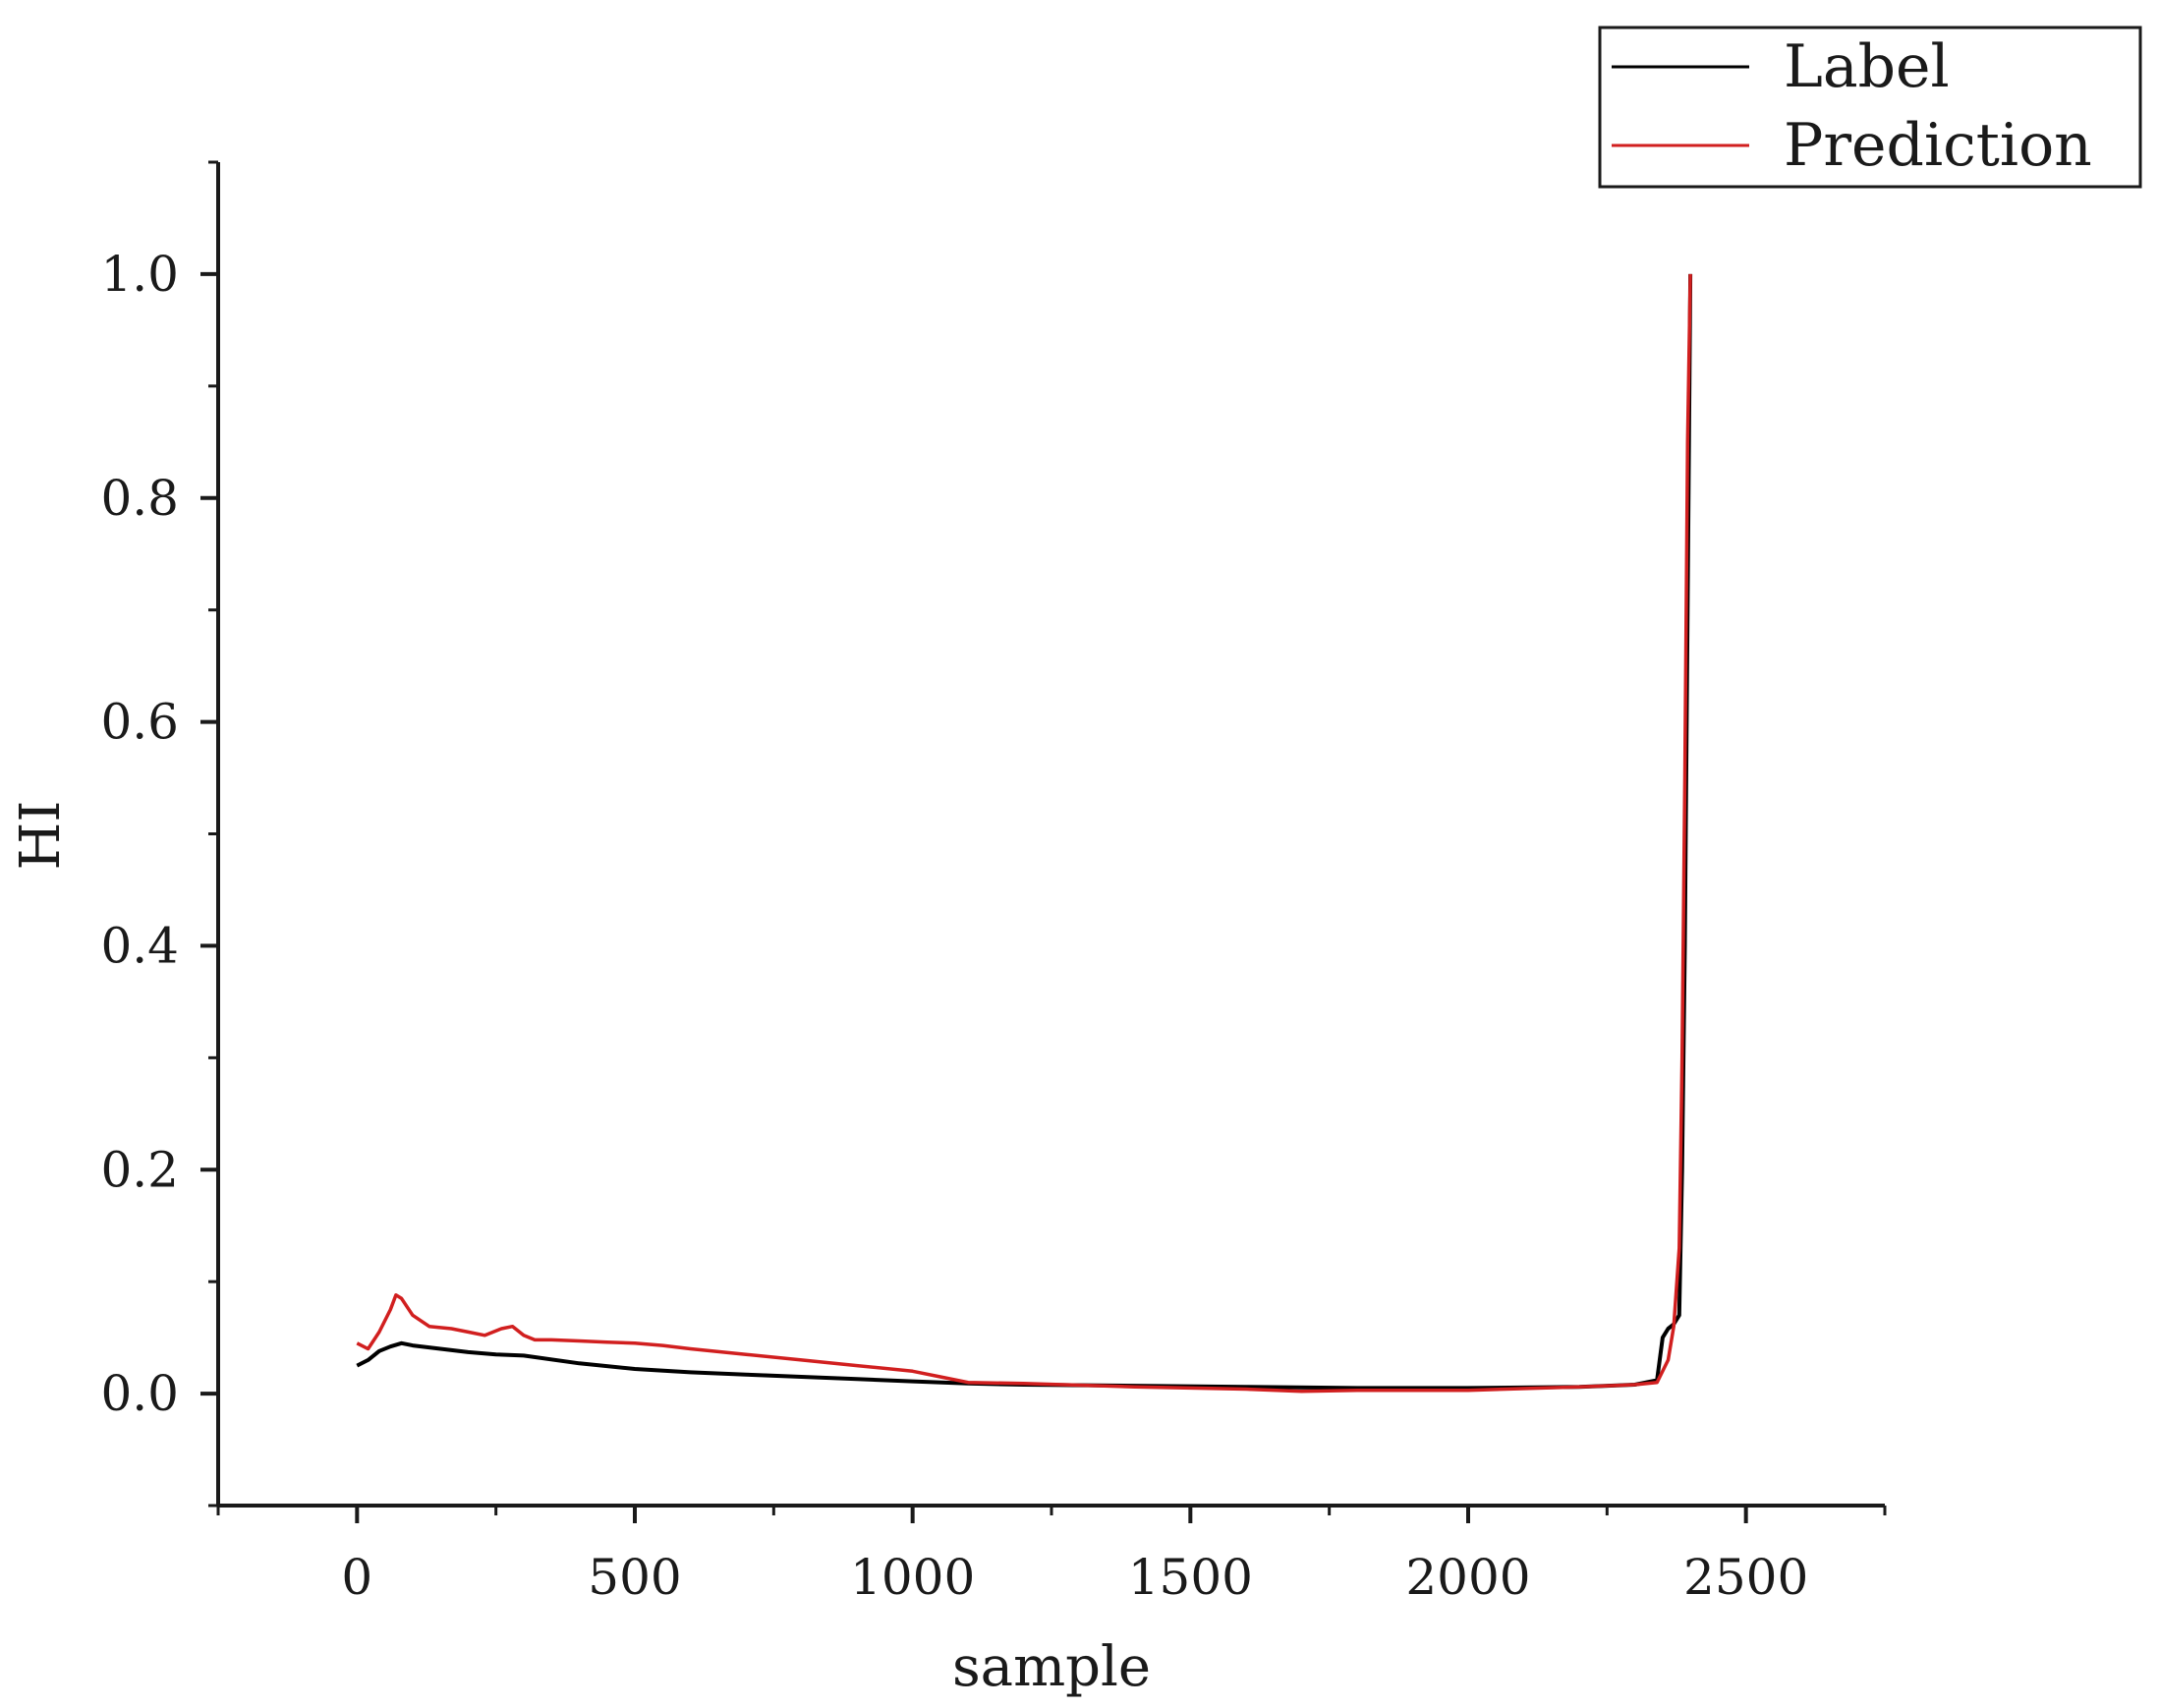 The image size is (2159, 1708). What do you see at coordinates (1745, 1577) in the screenshot?
I see `x-tick-label: 2500` at bounding box center [1745, 1577].